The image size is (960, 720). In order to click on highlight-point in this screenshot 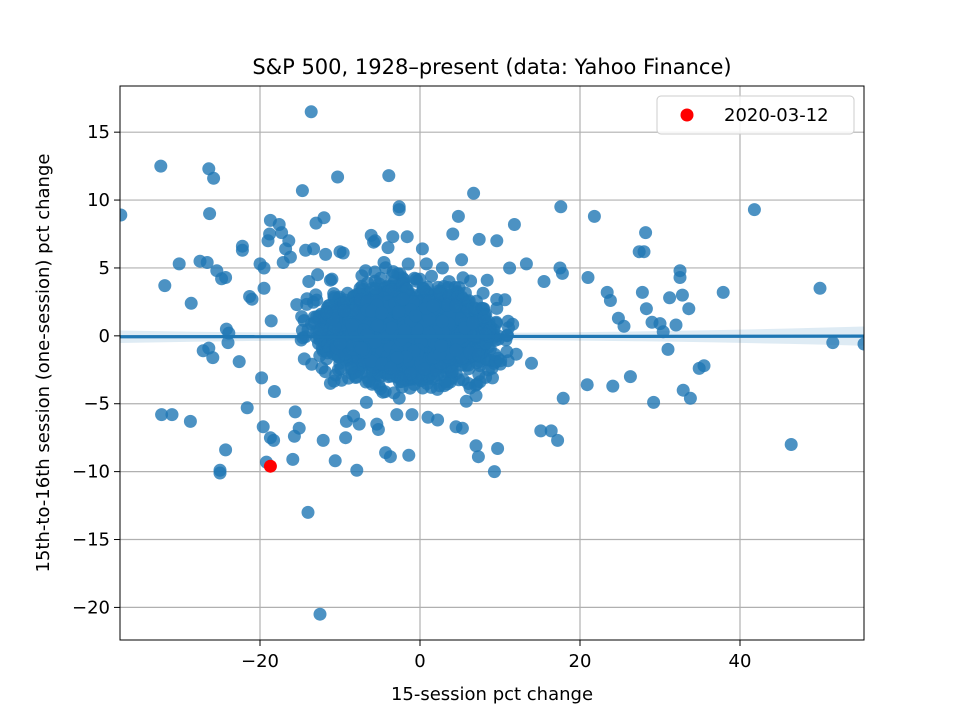, I will do `click(270, 466)`.